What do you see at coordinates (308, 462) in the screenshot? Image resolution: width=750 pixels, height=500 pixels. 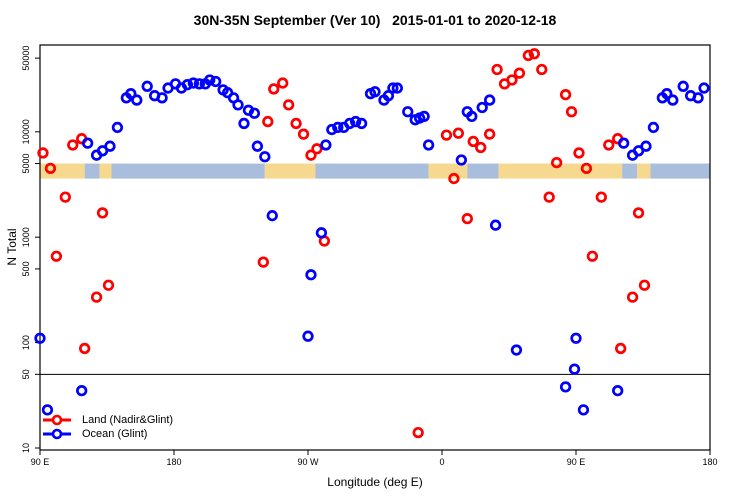 I see `x-tick-label: 90 W` at bounding box center [308, 462].